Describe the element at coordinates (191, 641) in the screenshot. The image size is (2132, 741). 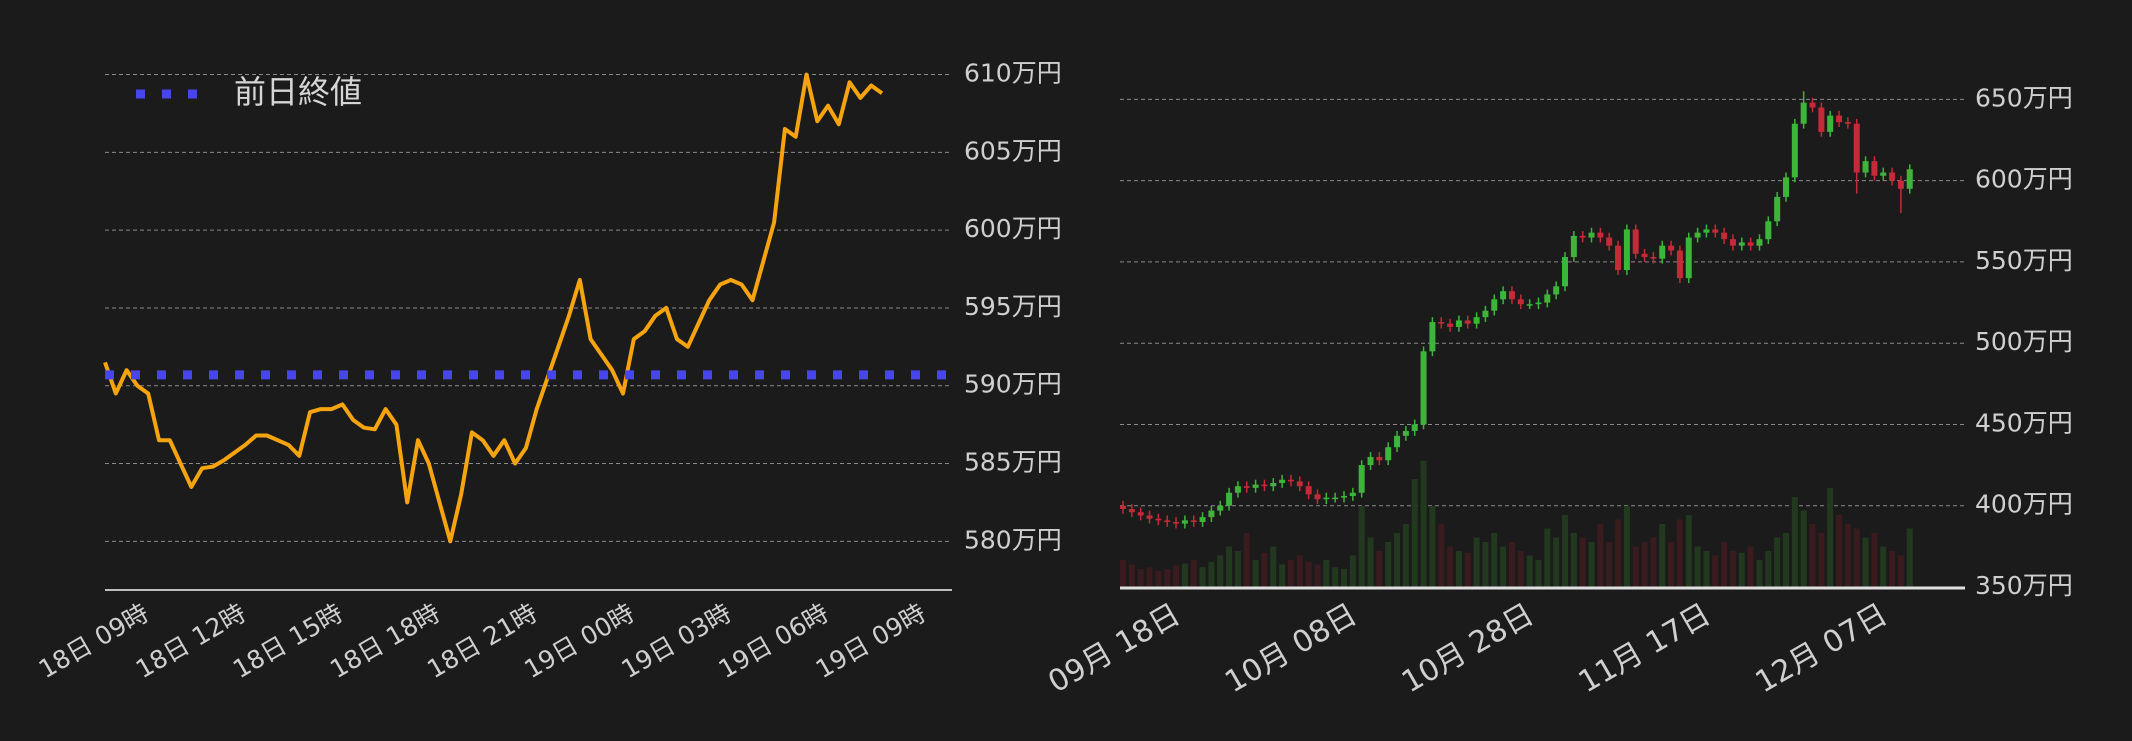
I see `x-tick-label: 18日 12時` at that location.